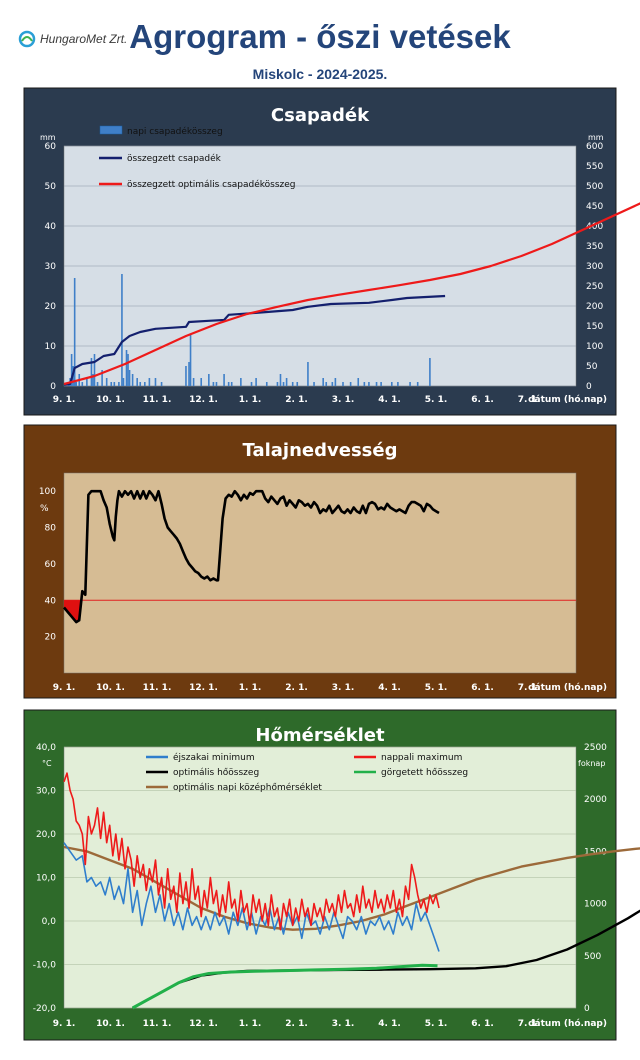 The height and width of the screenshot is (1060, 640). Describe the element at coordinates (589, 387) in the screenshot. I see `precip-right-tick-label: 0` at that location.